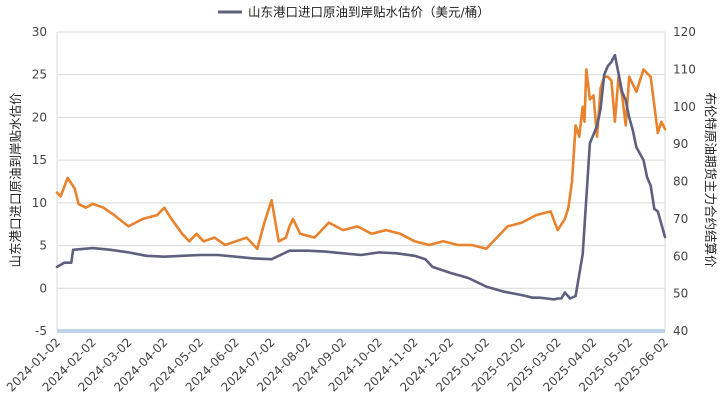 This screenshot has width=725, height=420. What do you see at coordinates (43, 288) in the screenshot?
I see `left-tick-label: 0` at bounding box center [43, 288].